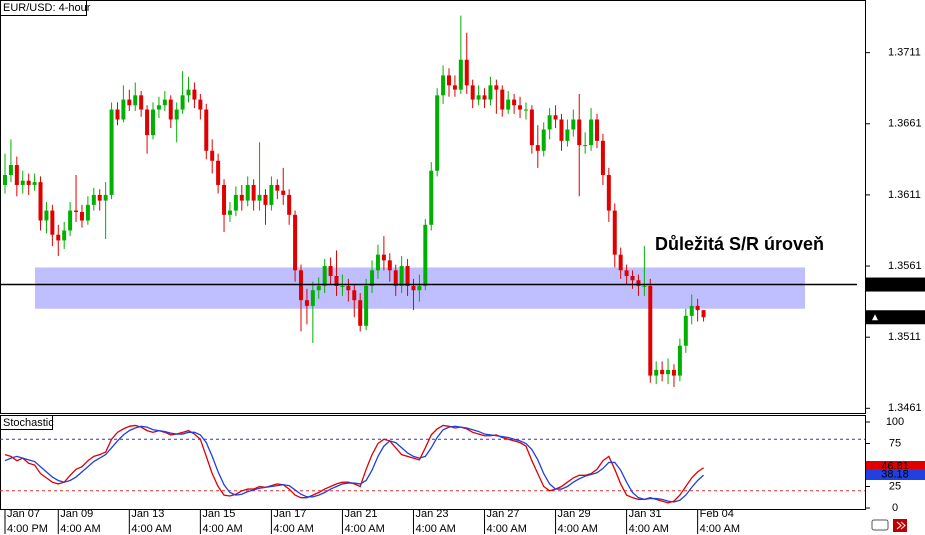  Describe the element at coordinates (904, 337) in the screenshot. I see `y-tick-label: 1.3511` at that location.